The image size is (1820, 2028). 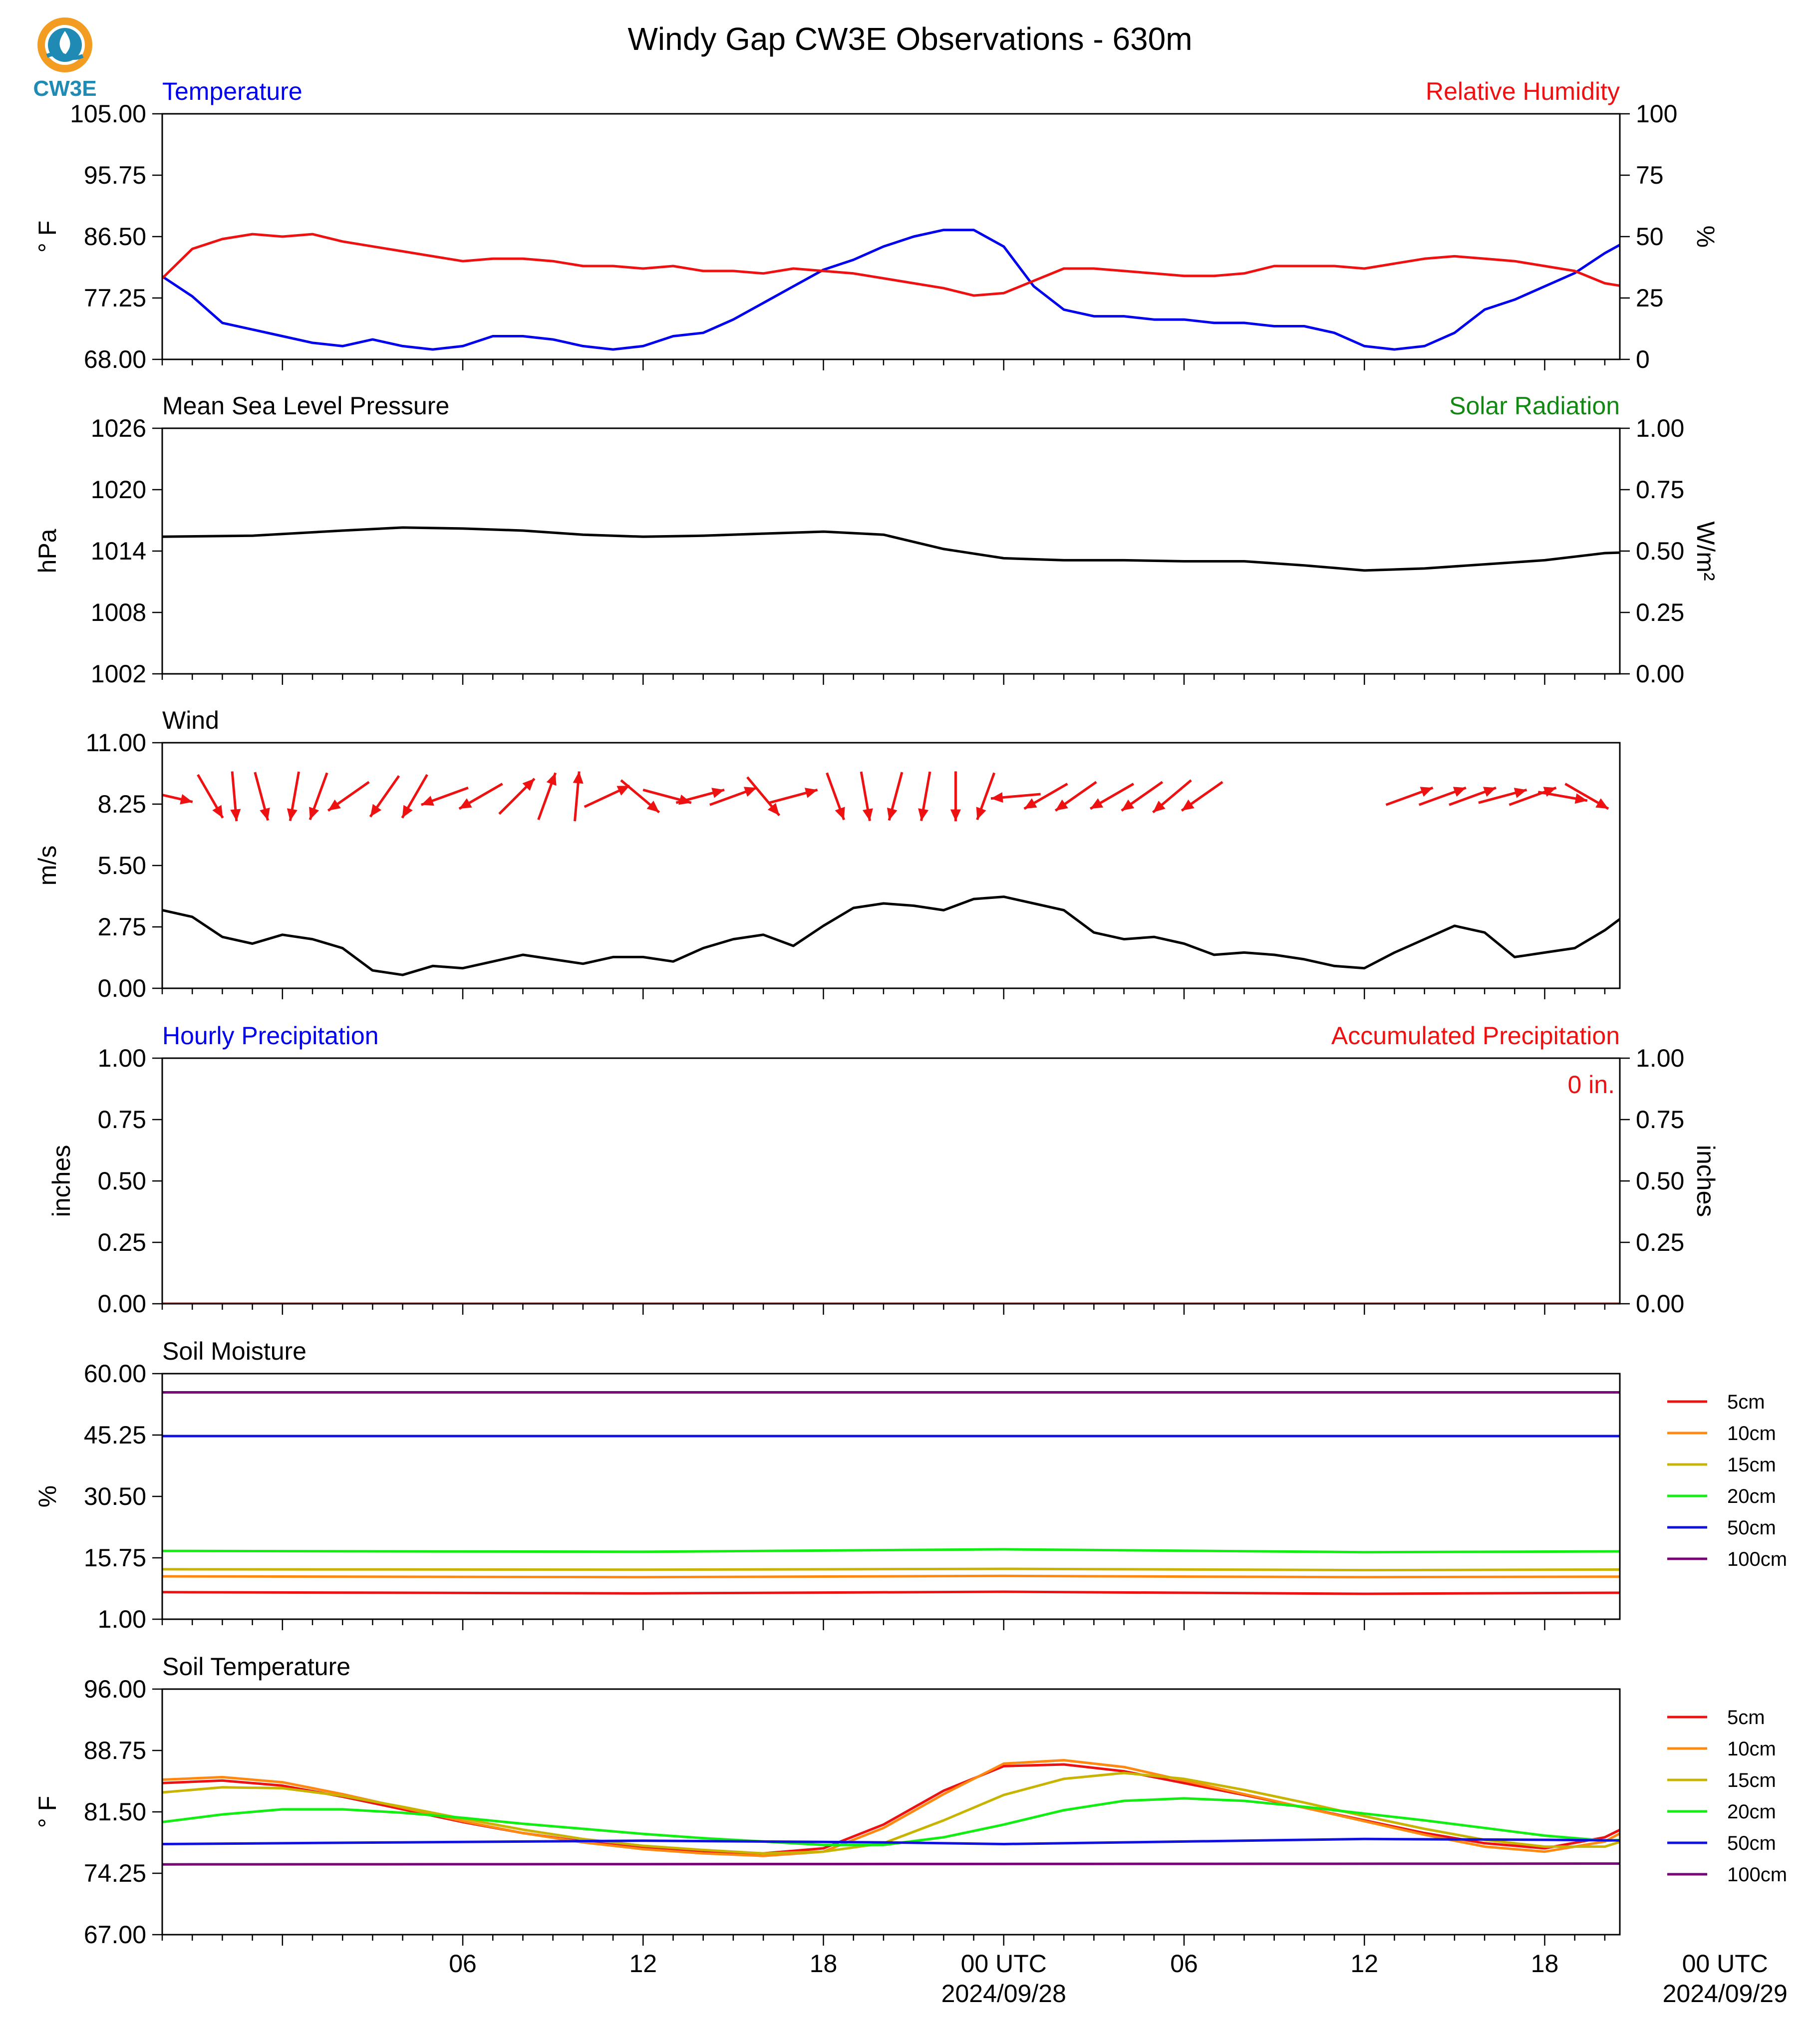 I want to click on panel-right-title: Accumulated Precipitation, so click(x=1475, y=1036).